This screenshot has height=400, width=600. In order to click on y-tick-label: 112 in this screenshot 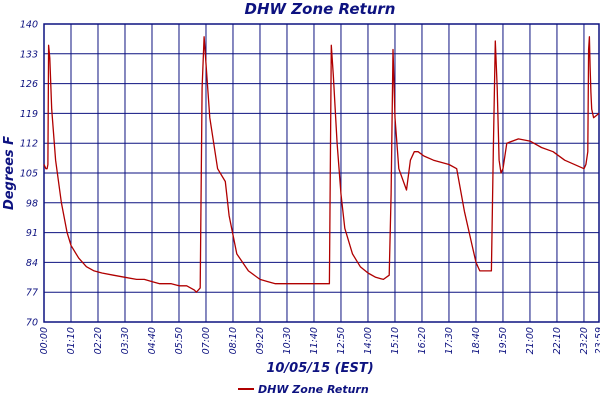, I will do `click(29, 144)`.